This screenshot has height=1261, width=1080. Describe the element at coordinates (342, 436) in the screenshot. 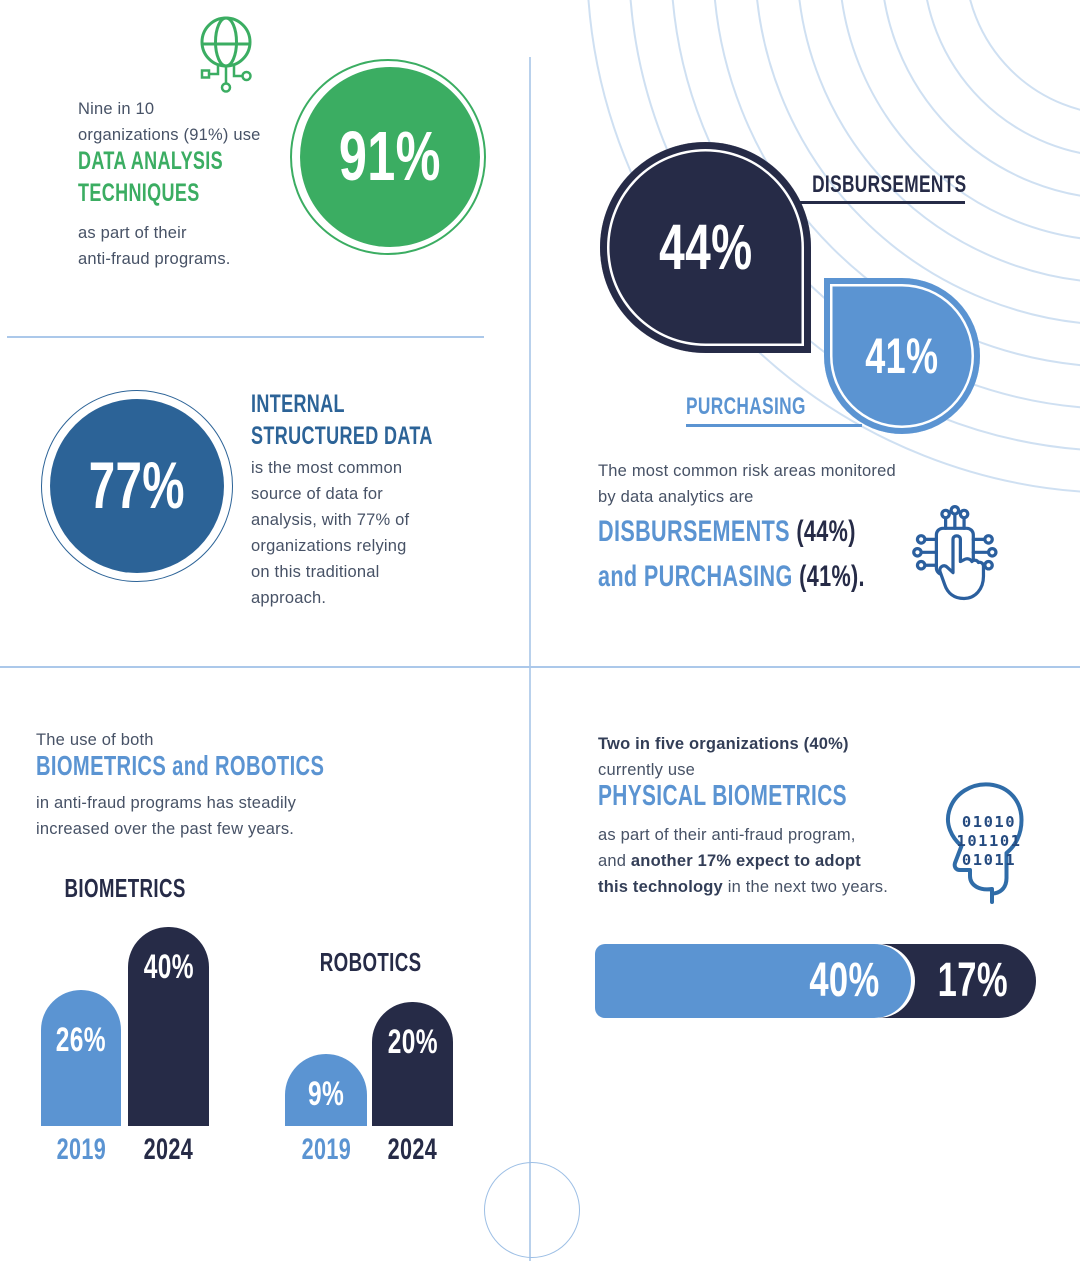

I see `s77-headline-2: STRUCTURED DATA` at that location.